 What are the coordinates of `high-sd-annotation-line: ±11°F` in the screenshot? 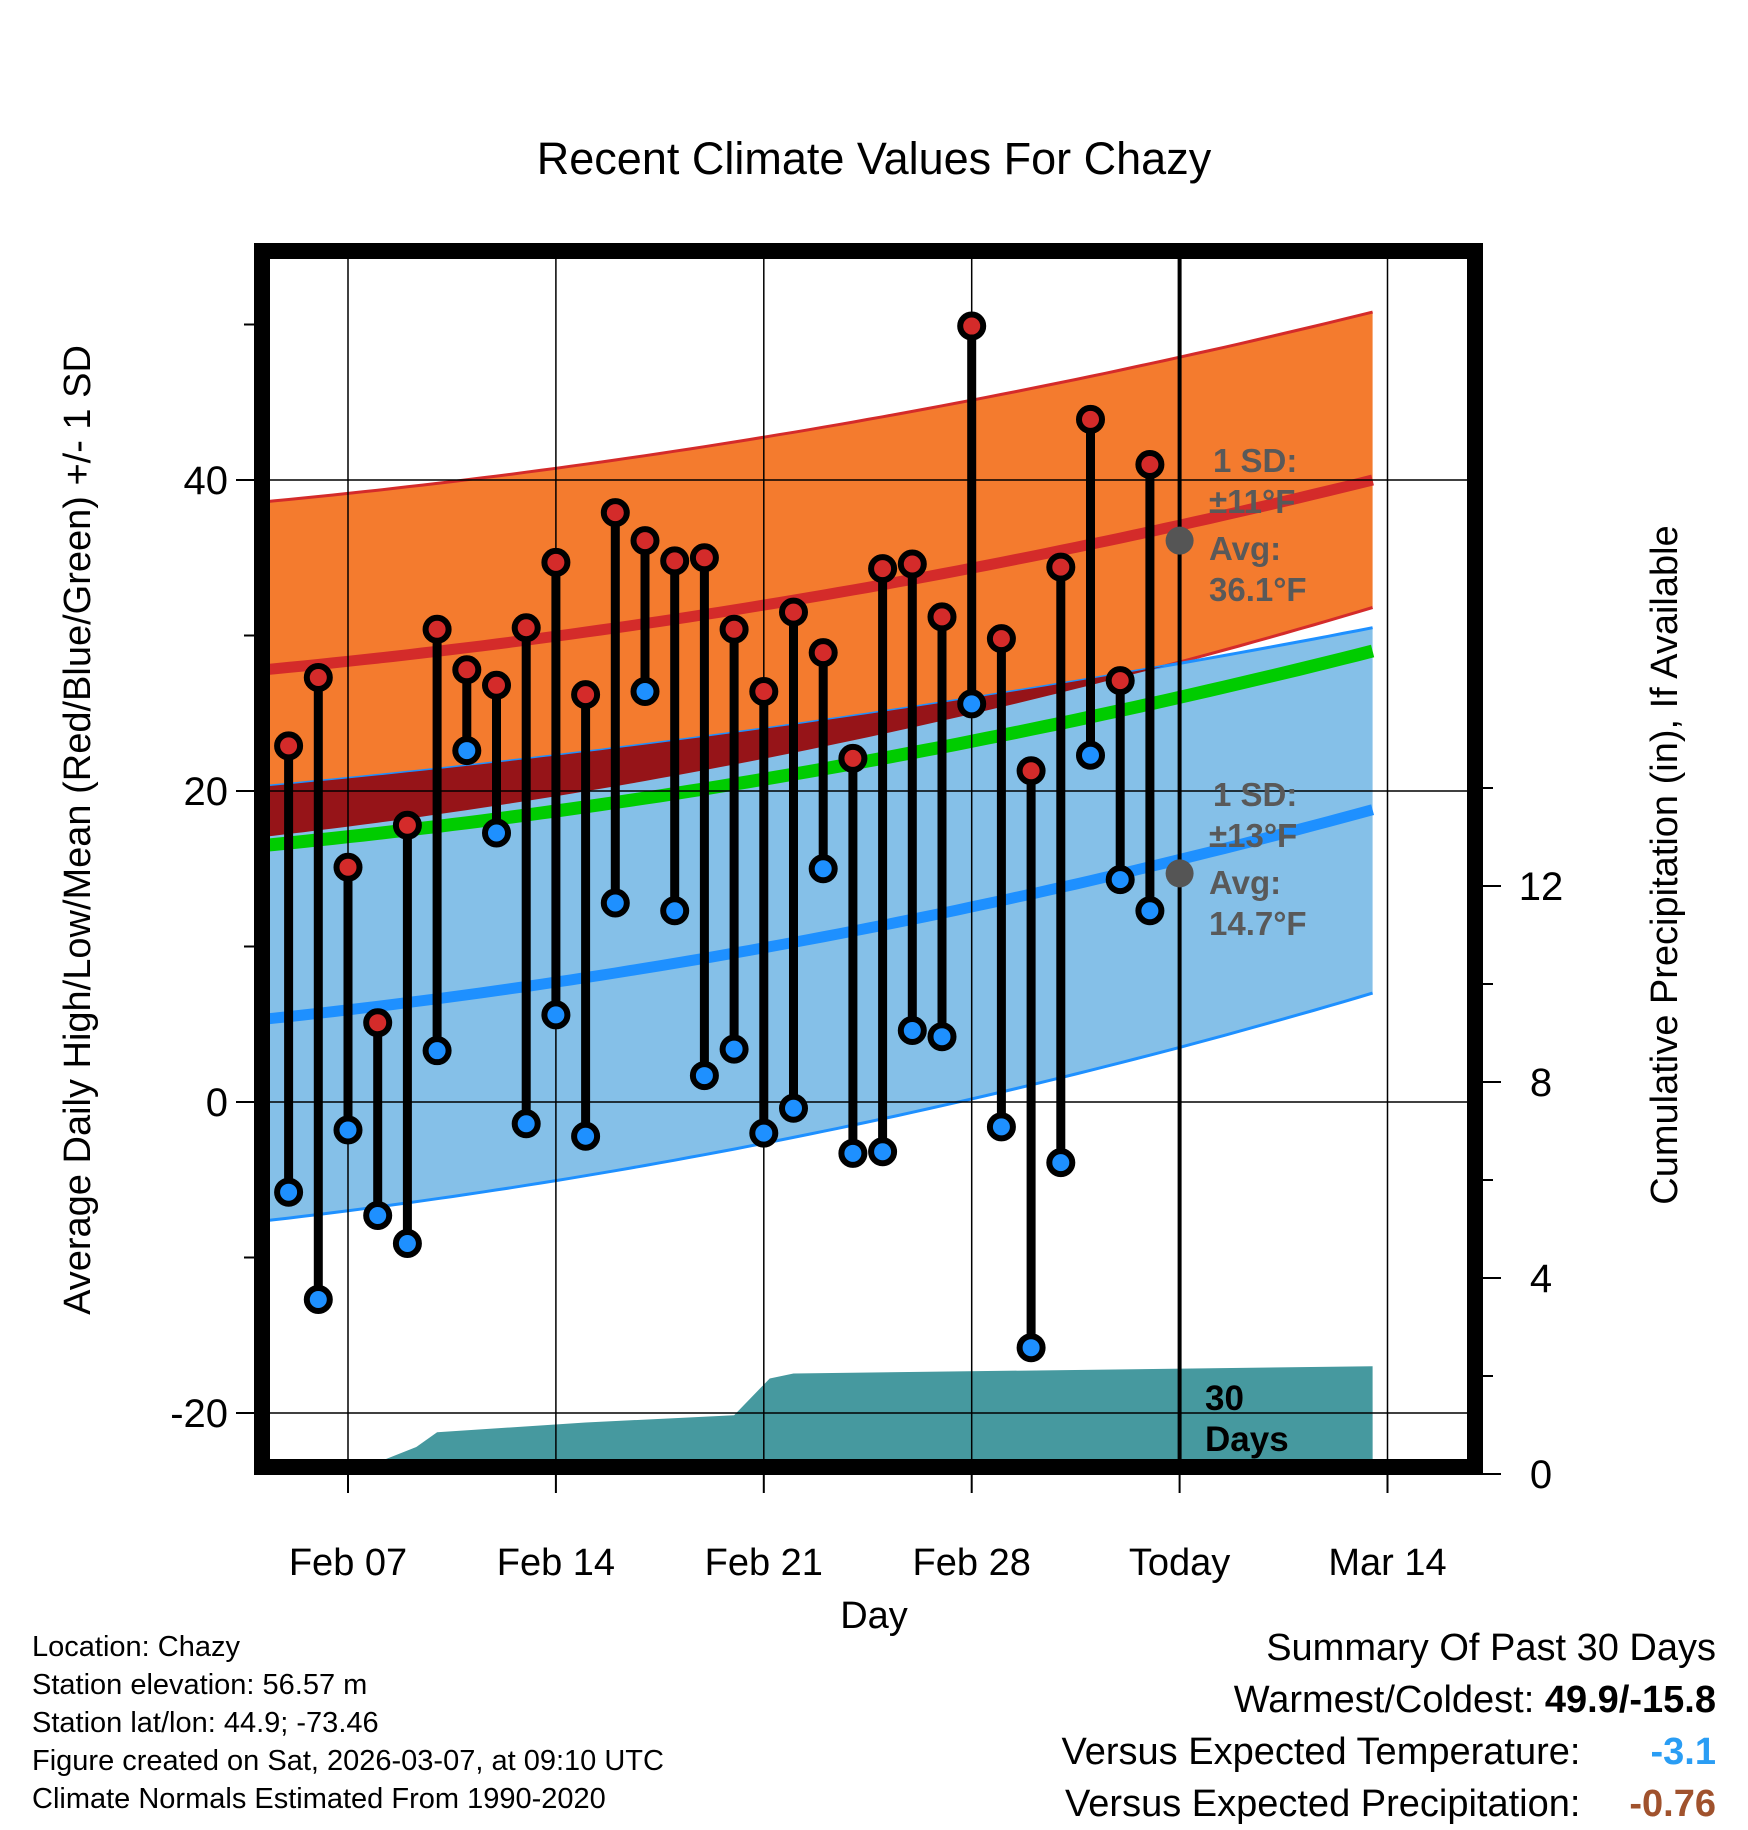 It's located at (1252, 501).